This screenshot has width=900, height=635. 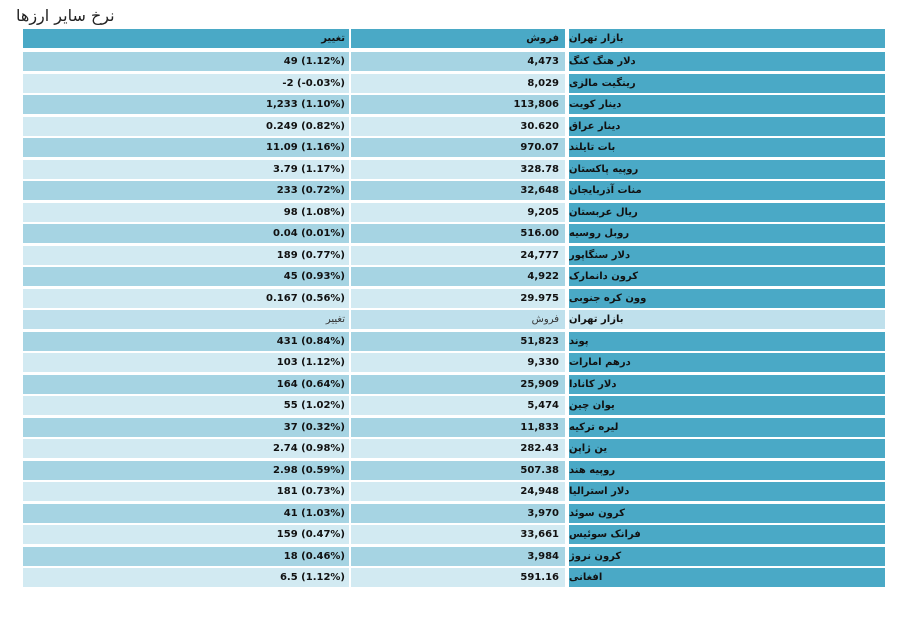 What do you see at coordinates (186, 534) in the screenshot?
I see `change-cell: 159 (0.47%)` at bounding box center [186, 534].